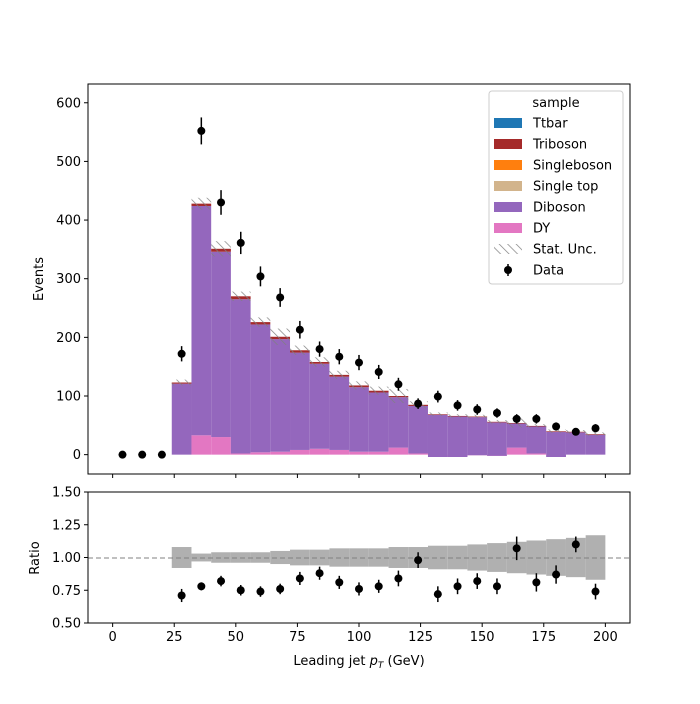 The height and width of the screenshot is (704, 700). I want to click on ratio-y-tick-label: 1.25, so click(66, 525).